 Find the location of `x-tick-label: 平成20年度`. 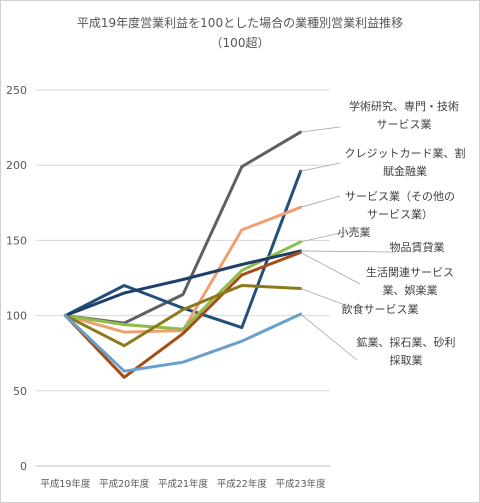

x-tick-label: 平成20年度 is located at coordinates (124, 484).